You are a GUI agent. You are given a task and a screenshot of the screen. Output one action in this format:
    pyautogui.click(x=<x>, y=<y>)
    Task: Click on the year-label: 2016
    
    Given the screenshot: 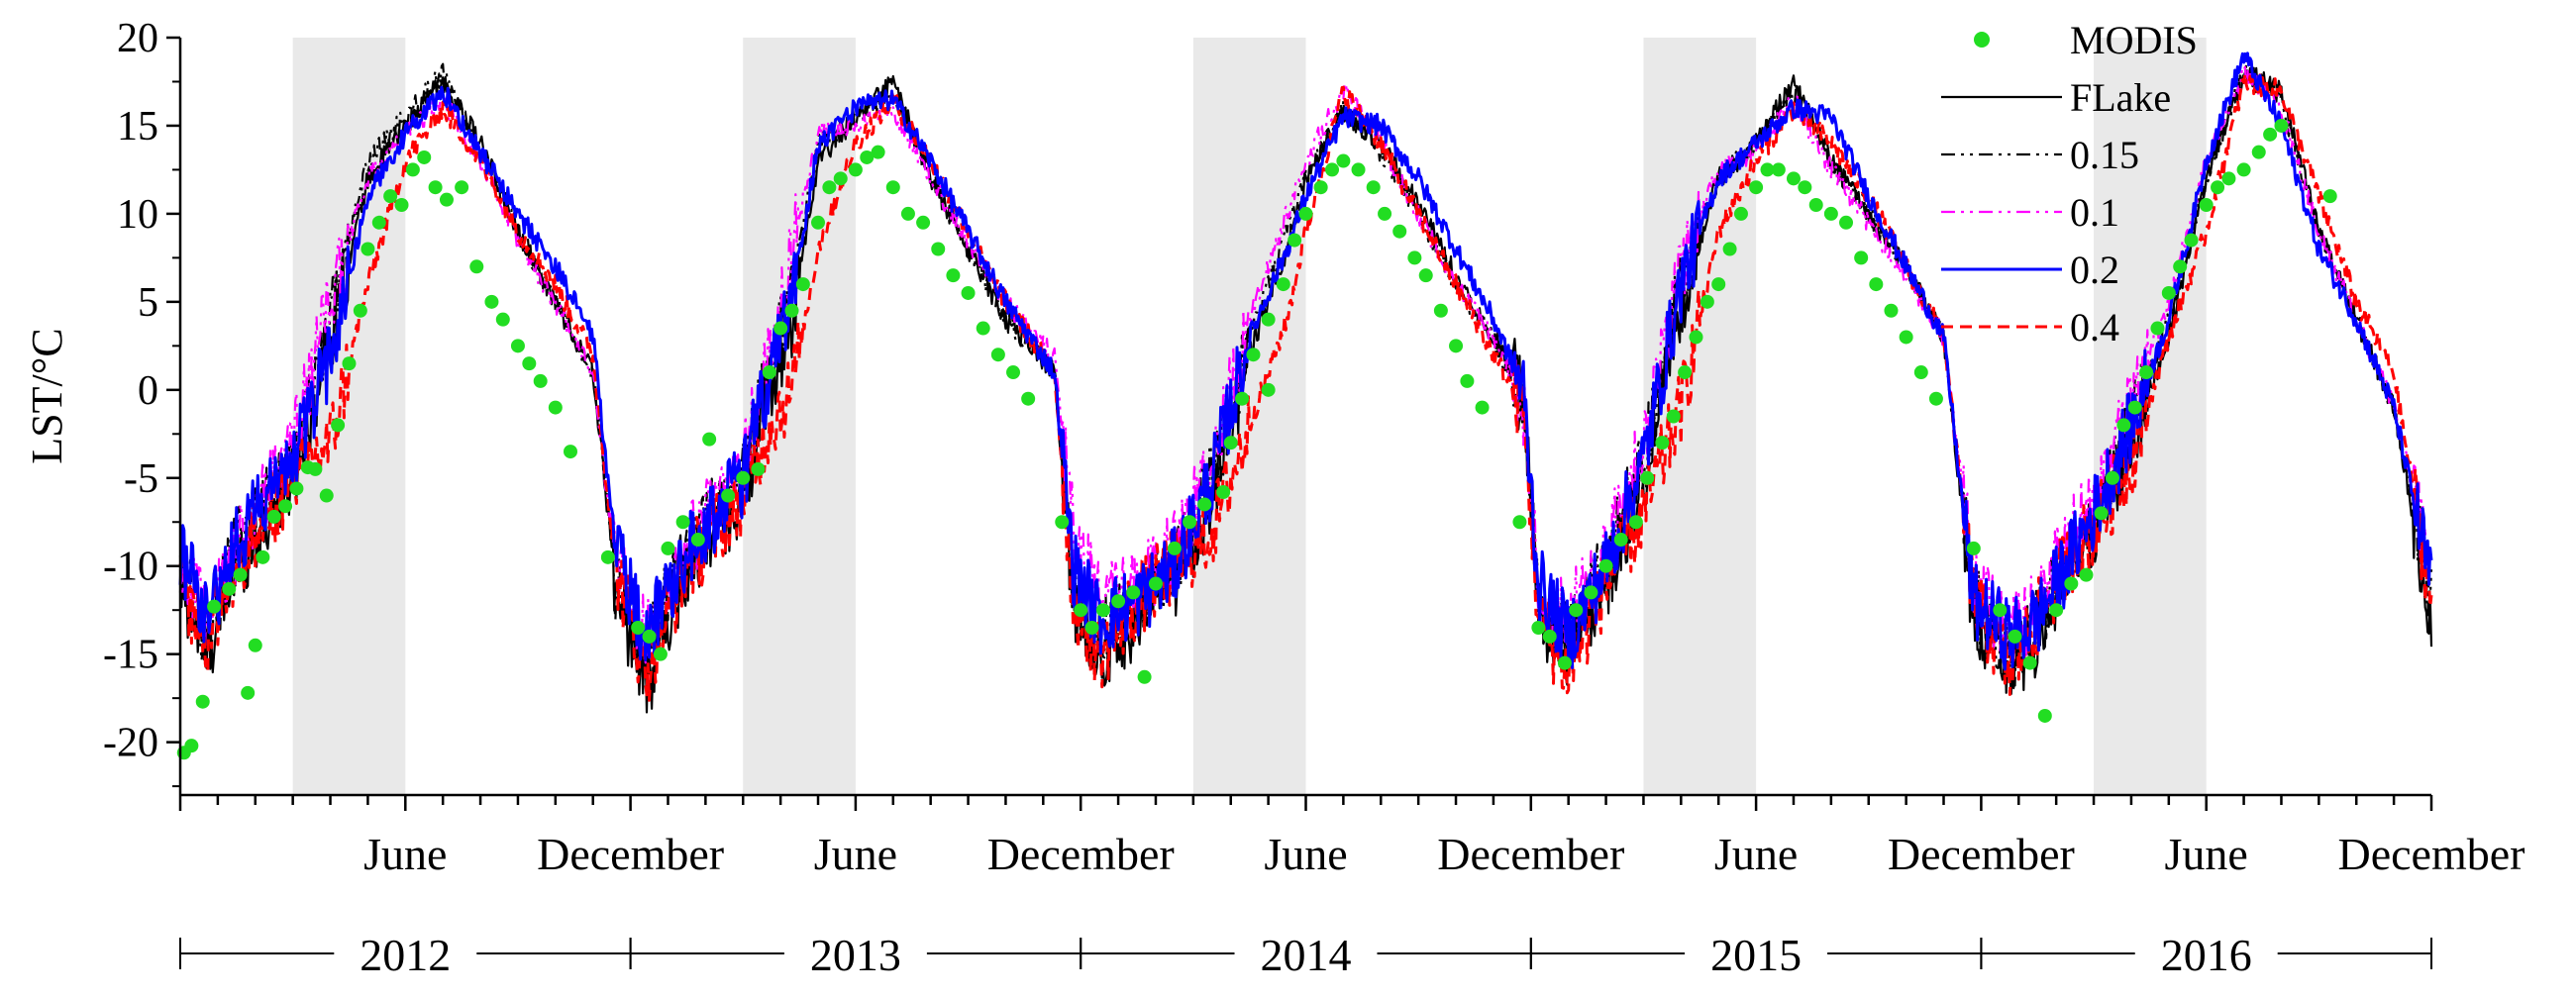 What is the action you would take?
    pyautogui.click(x=2206, y=955)
    